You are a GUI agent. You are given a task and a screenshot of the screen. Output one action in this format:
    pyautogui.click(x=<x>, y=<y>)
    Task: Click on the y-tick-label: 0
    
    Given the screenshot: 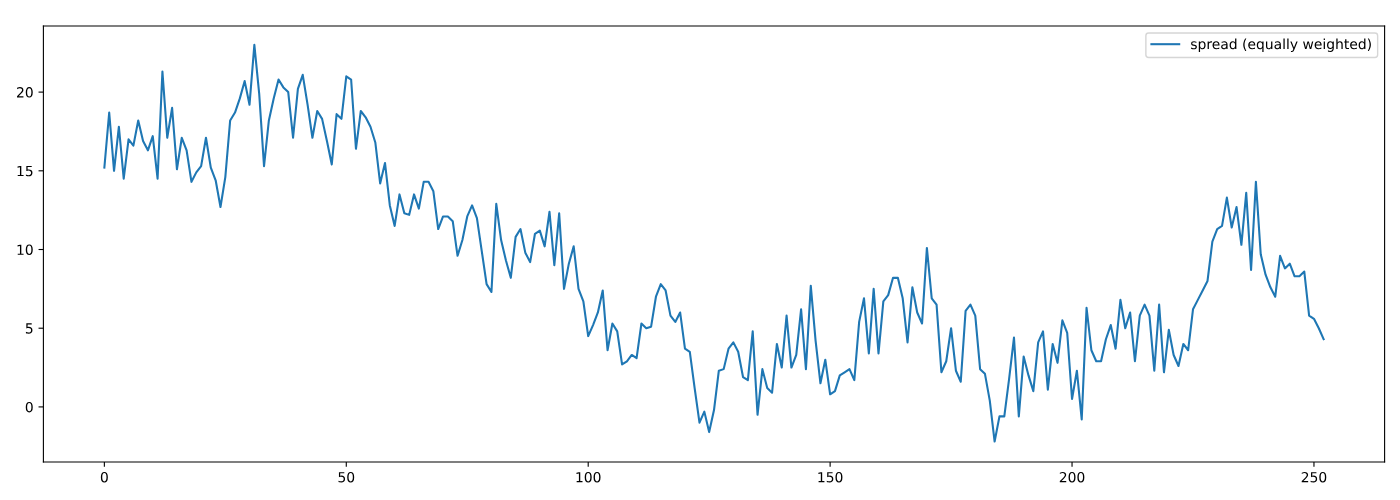 What is the action you would take?
    pyautogui.click(x=29, y=407)
    